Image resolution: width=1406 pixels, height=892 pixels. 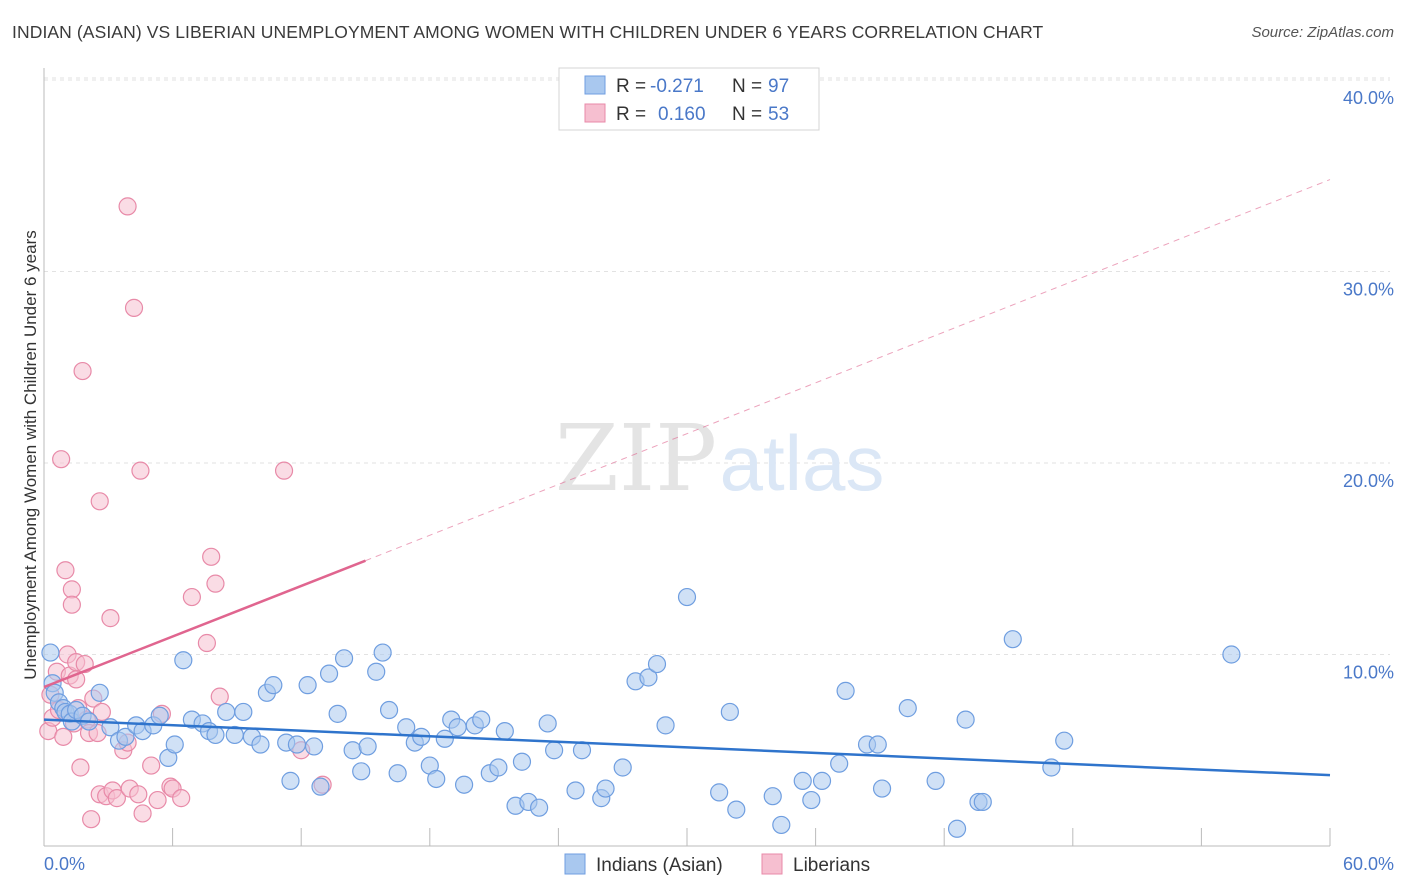 What do you see at coordinates (778, 114) in the screenshot?
I see `stats-legend-n-value-pink: 53` at bounding box center [778, 114].